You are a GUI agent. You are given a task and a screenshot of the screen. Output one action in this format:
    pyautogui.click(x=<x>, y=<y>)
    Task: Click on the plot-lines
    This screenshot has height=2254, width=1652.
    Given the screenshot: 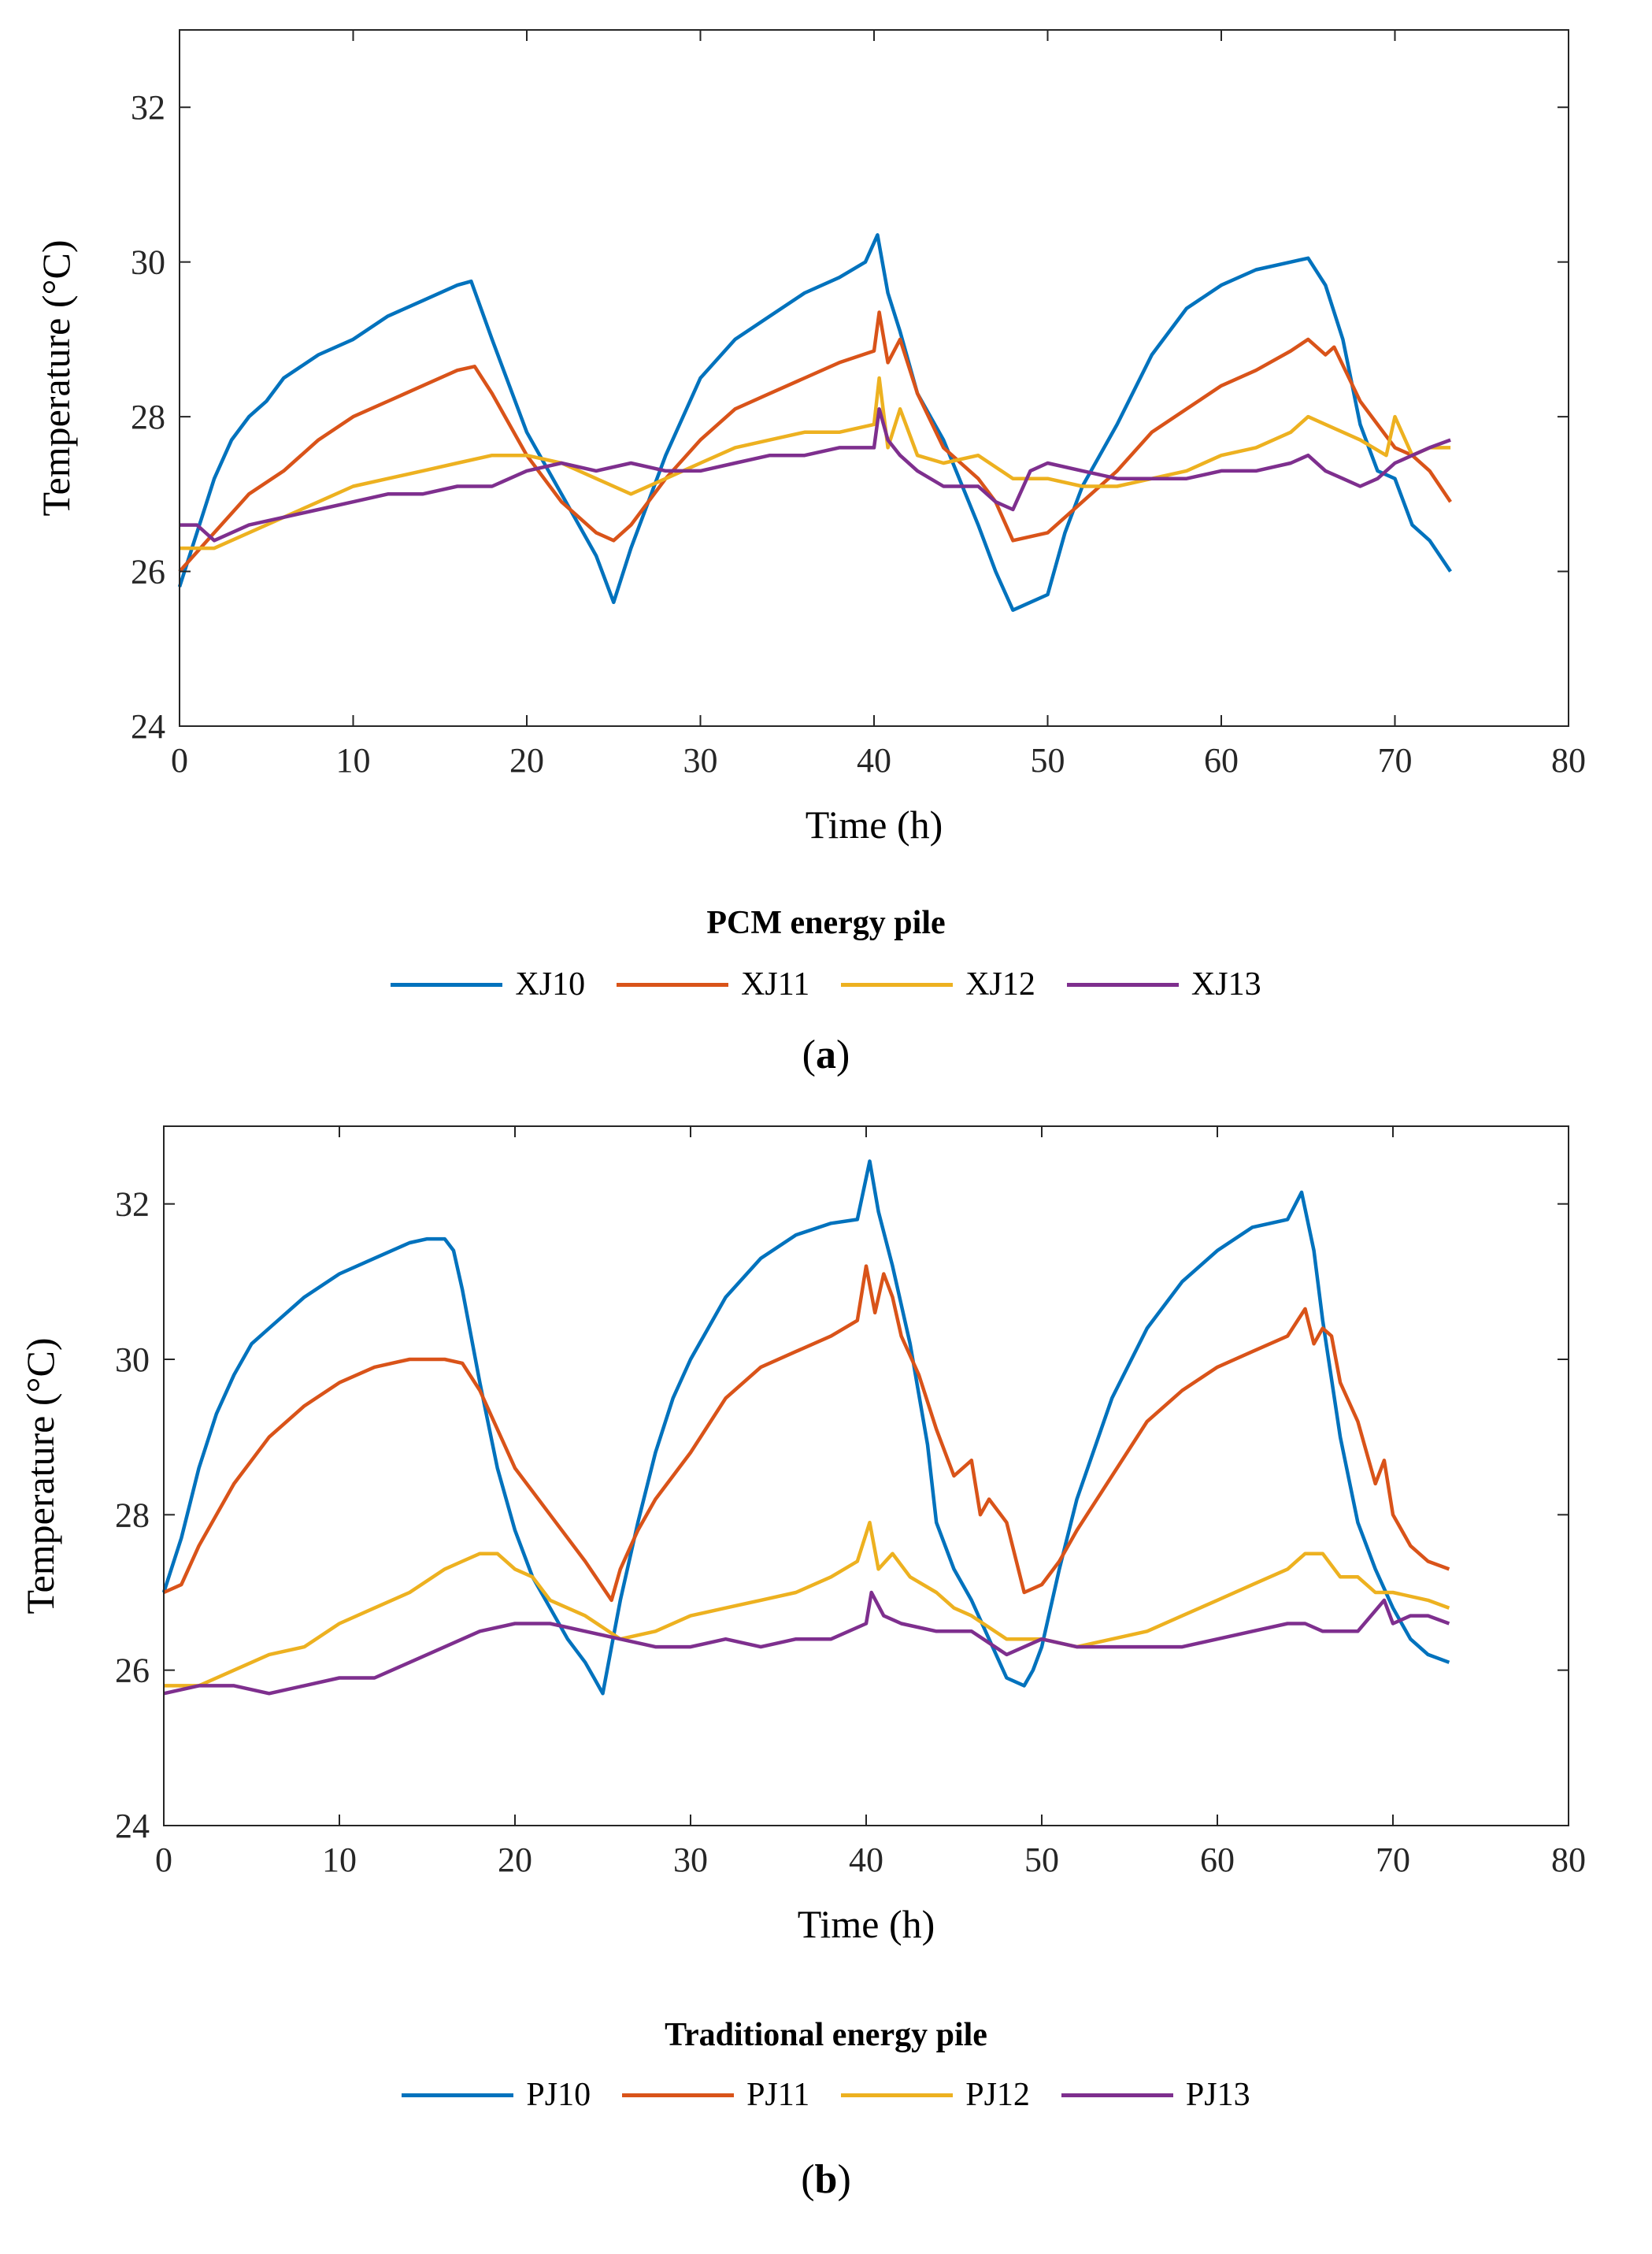 What is the action you would take?
    pyautogui.click(x=815, y=423)
    